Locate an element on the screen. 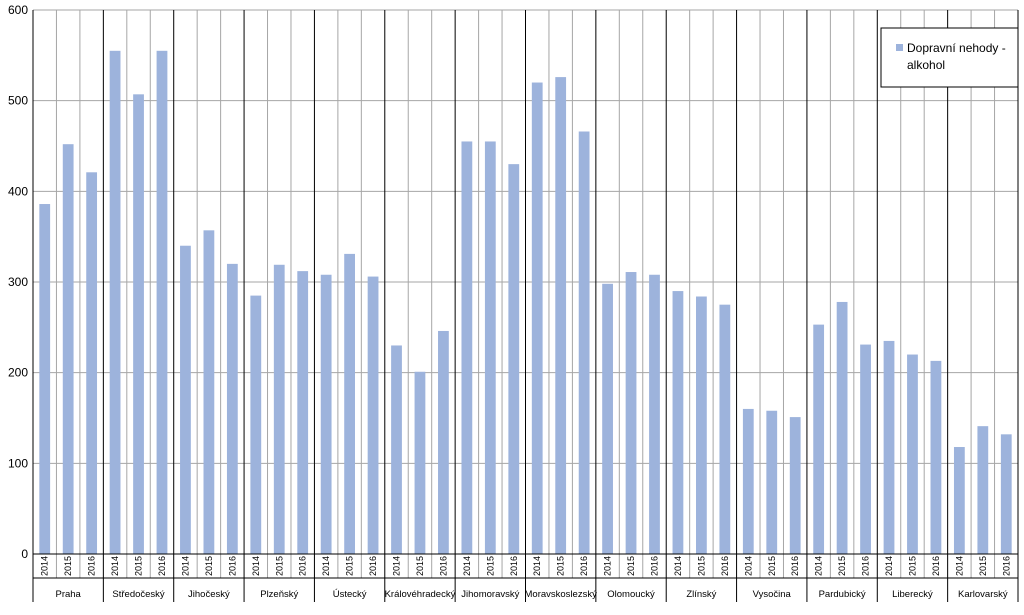  y-tick-label: 100 is located at coordinates (18, 463).